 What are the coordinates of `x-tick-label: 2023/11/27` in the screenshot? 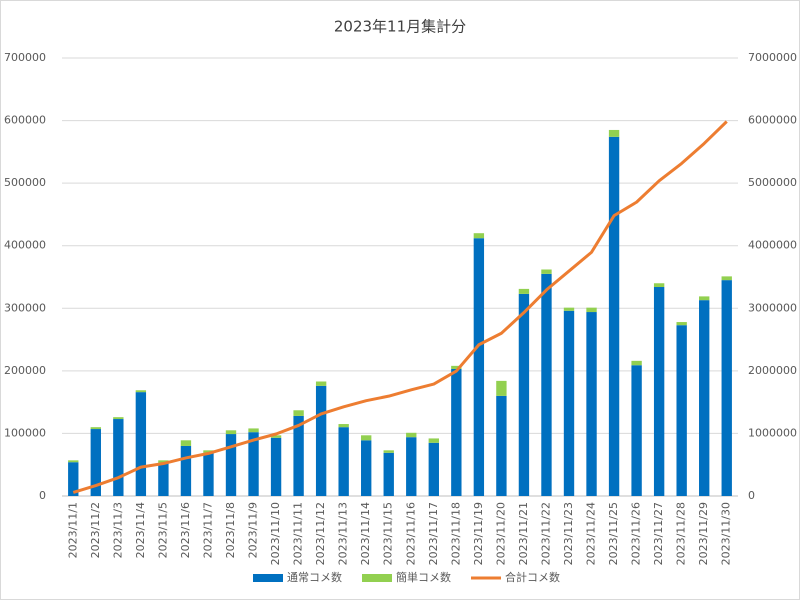 It's located at (658, 533).